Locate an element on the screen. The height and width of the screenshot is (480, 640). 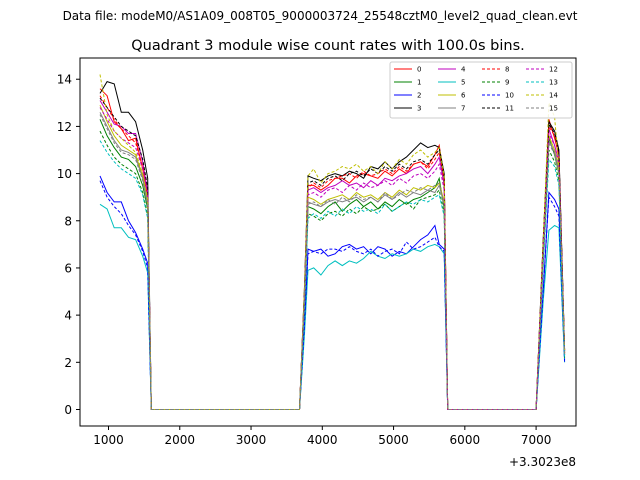
legend-label-7: 7 is located at coordinates (463, 109).